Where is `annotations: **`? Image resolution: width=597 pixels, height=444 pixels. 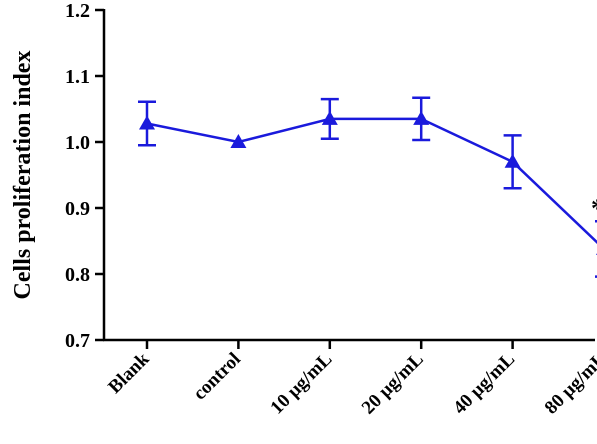 annotations: ** is located at coordinates (594, 208).